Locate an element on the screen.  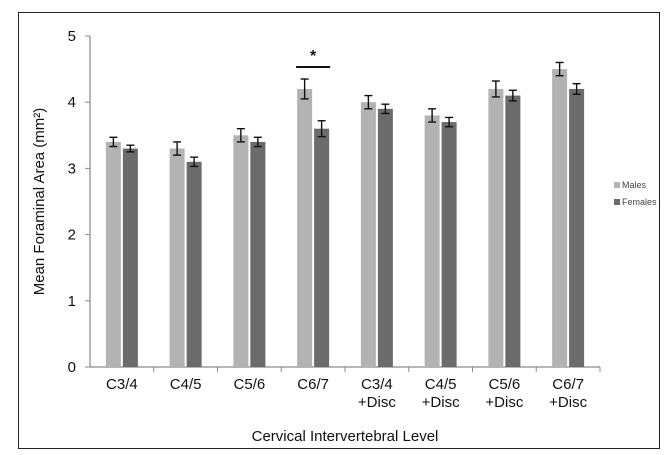
x-axis-title: Cervical Intervertebral Level is located at coordinates (345, 436).